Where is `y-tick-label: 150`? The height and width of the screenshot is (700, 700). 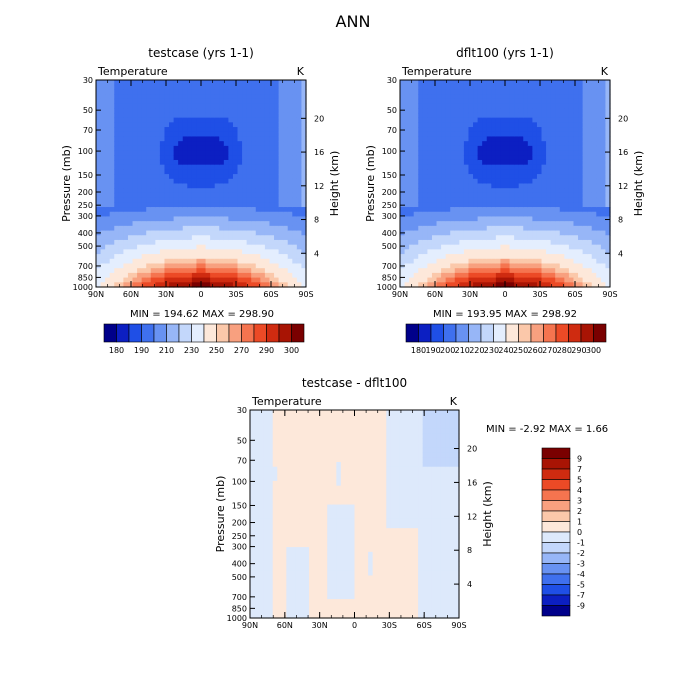 y-tick-label: 150 is located at coordinates (85, 175).